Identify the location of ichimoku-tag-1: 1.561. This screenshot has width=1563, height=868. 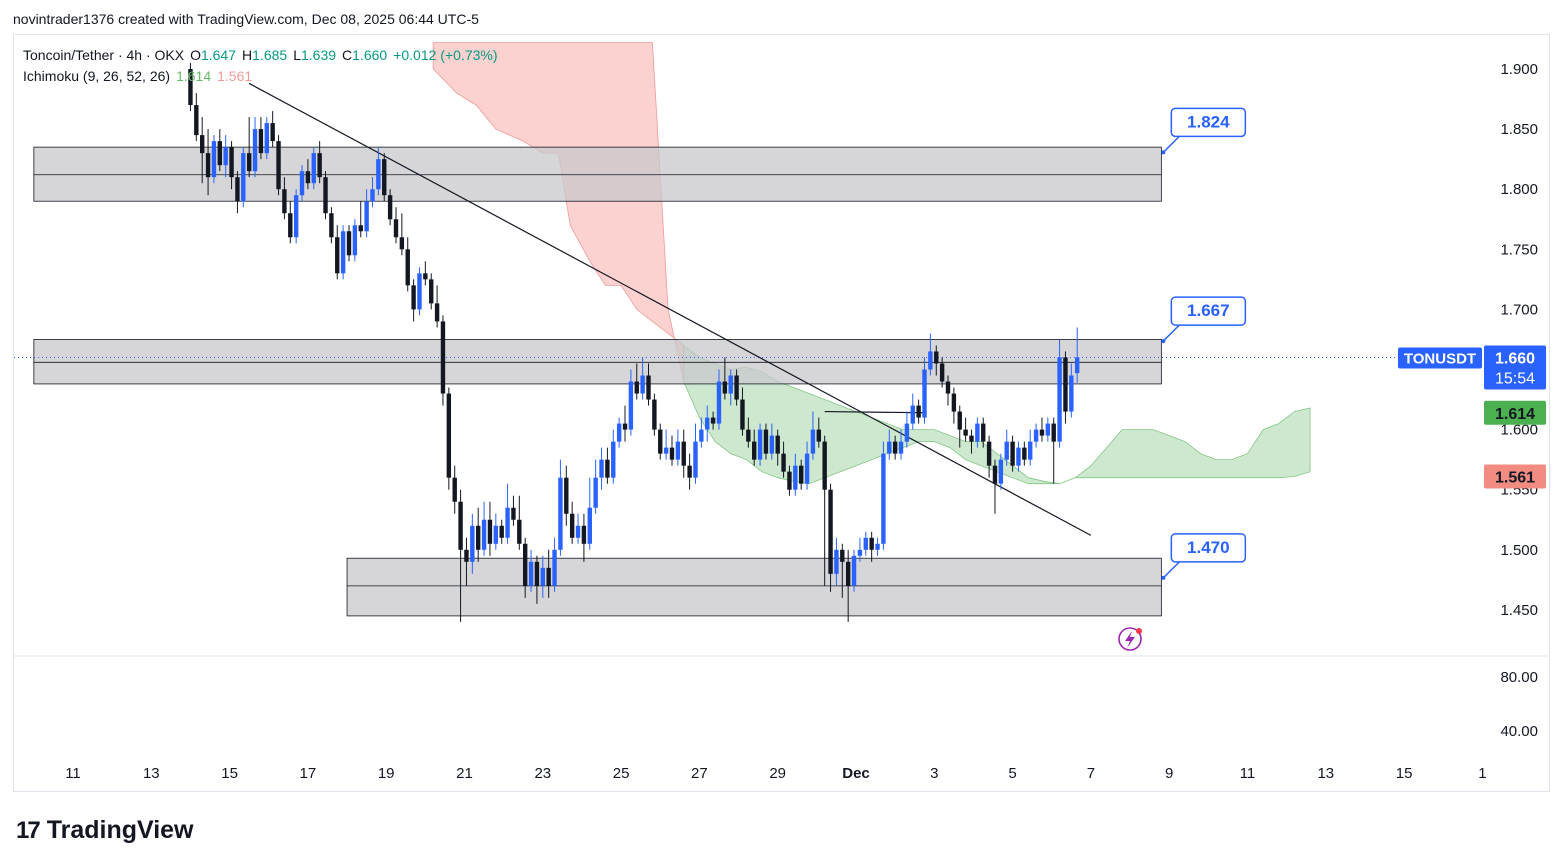
(1515, 477).